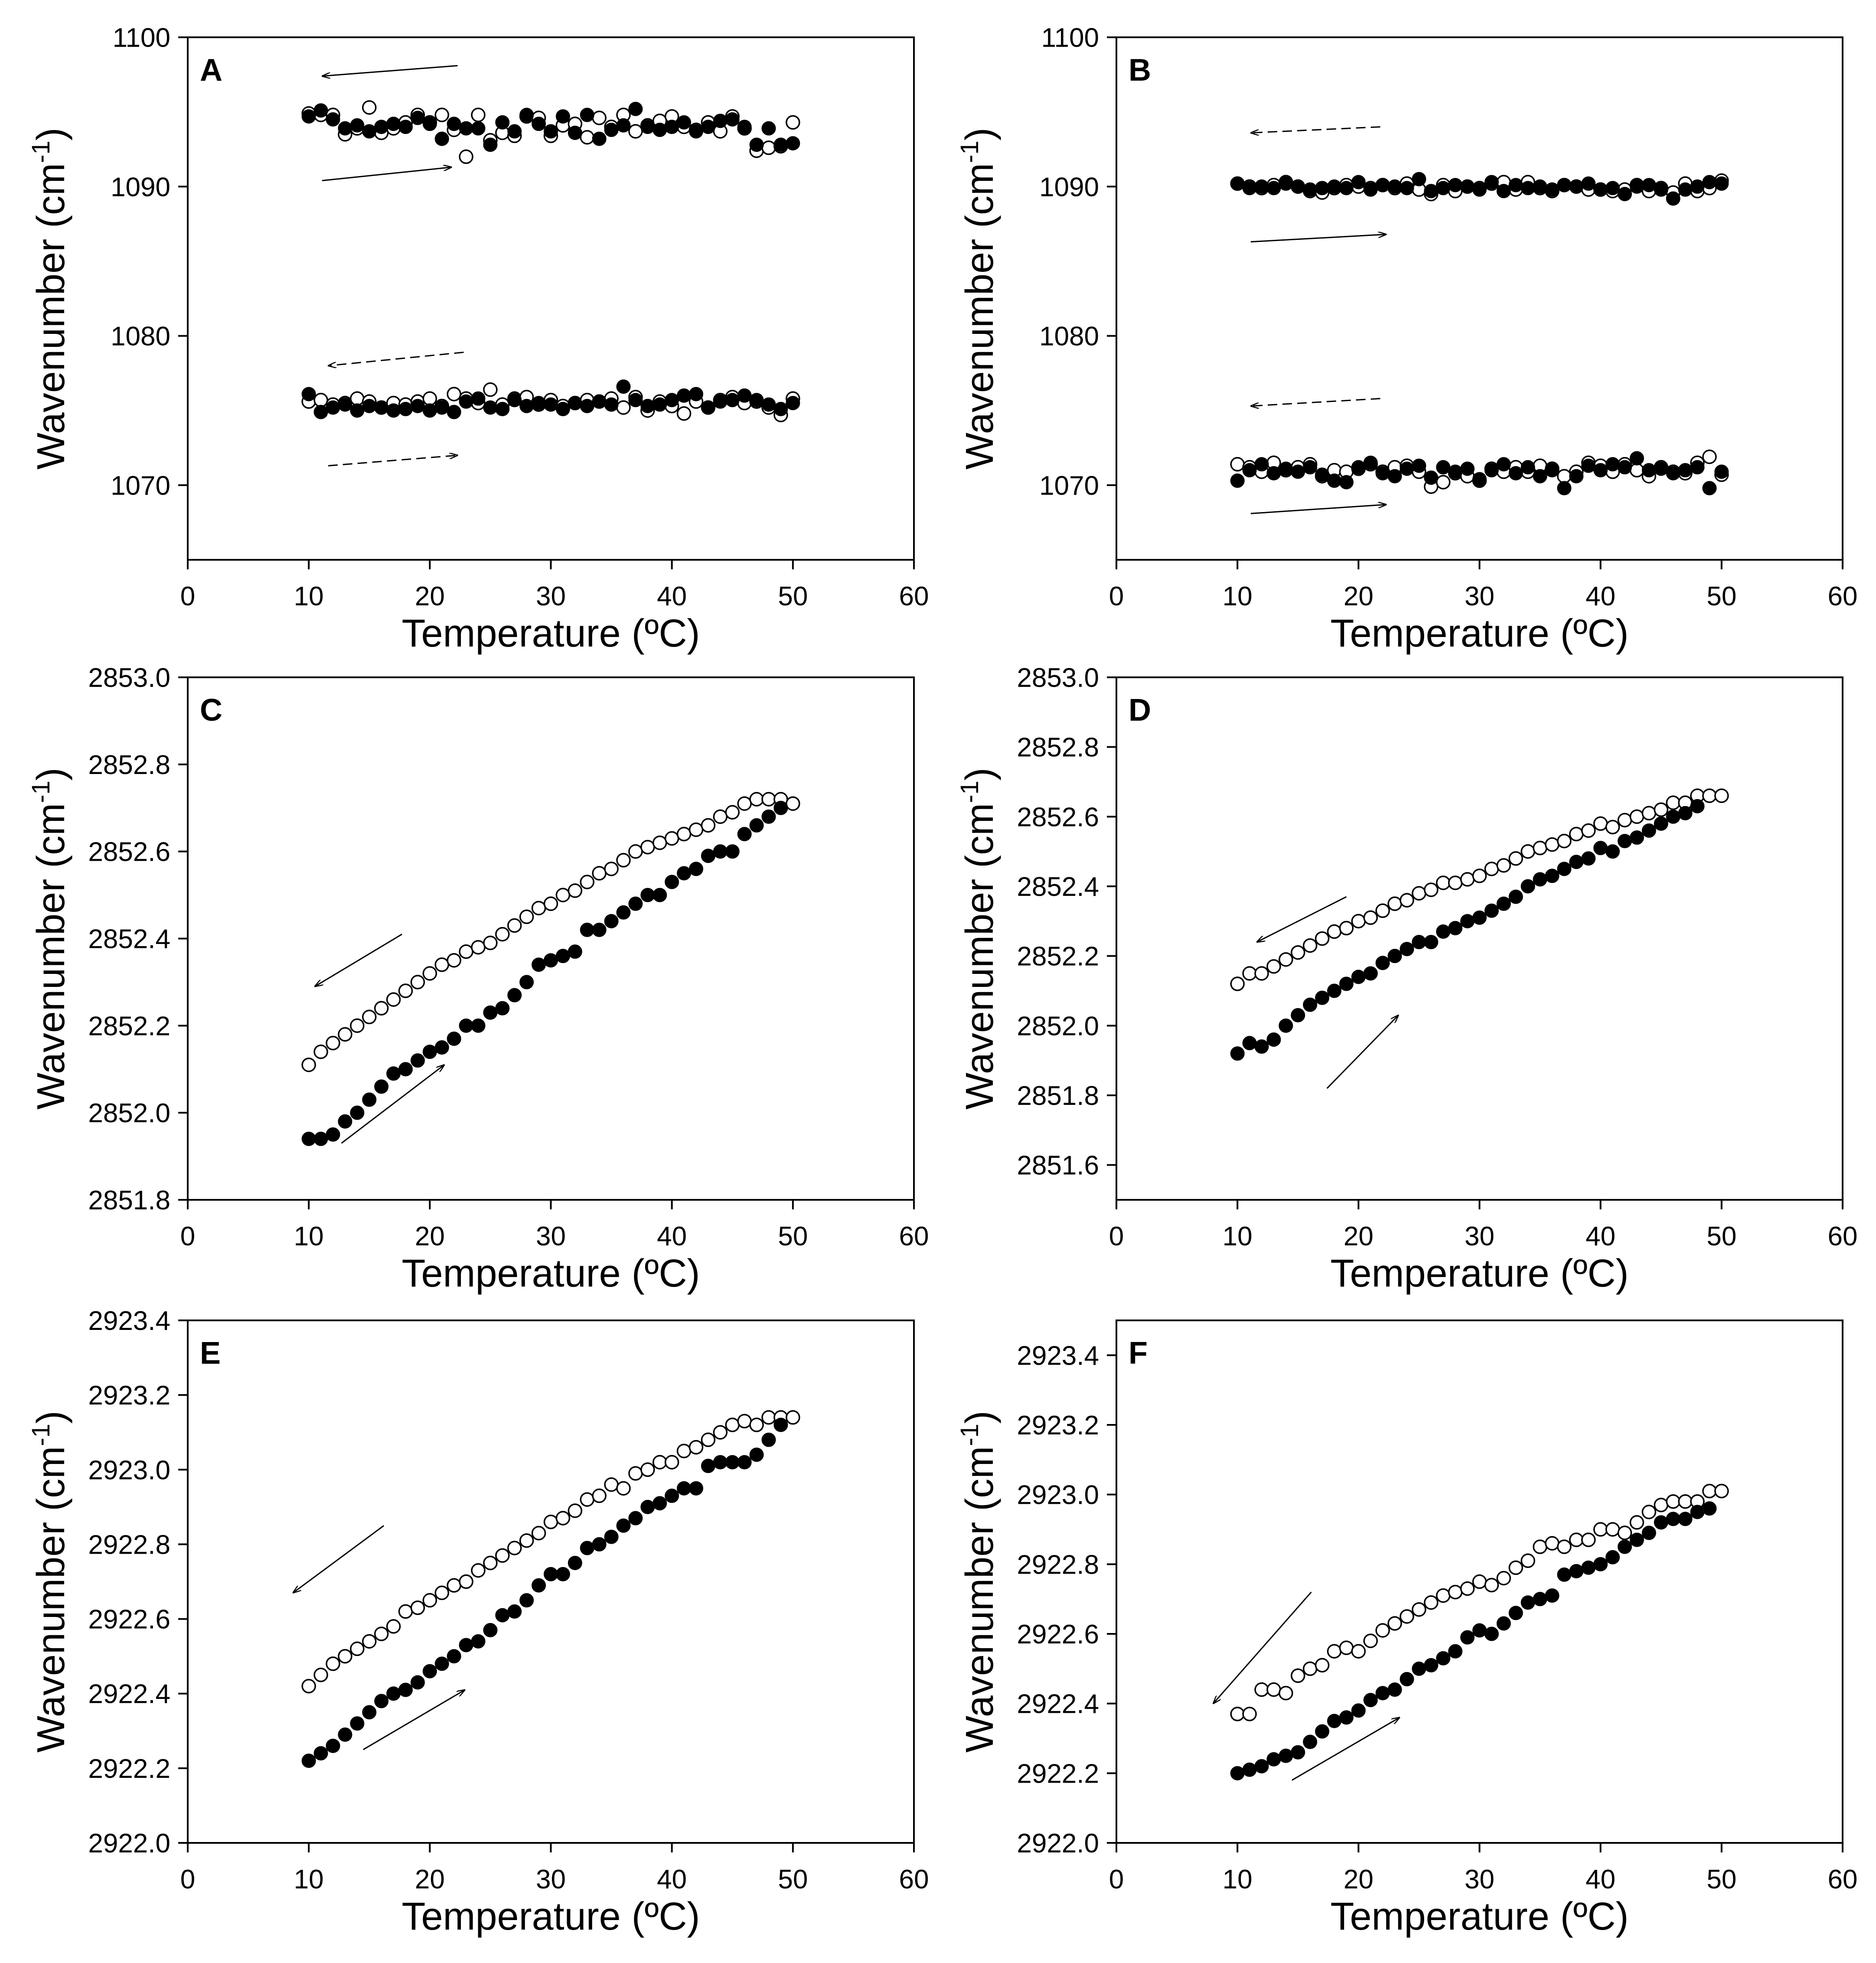  What do you see at coordinates (587, 137) in the screenshot?
I see `data-point-cooling-band1` at bounding box center [587, 137].